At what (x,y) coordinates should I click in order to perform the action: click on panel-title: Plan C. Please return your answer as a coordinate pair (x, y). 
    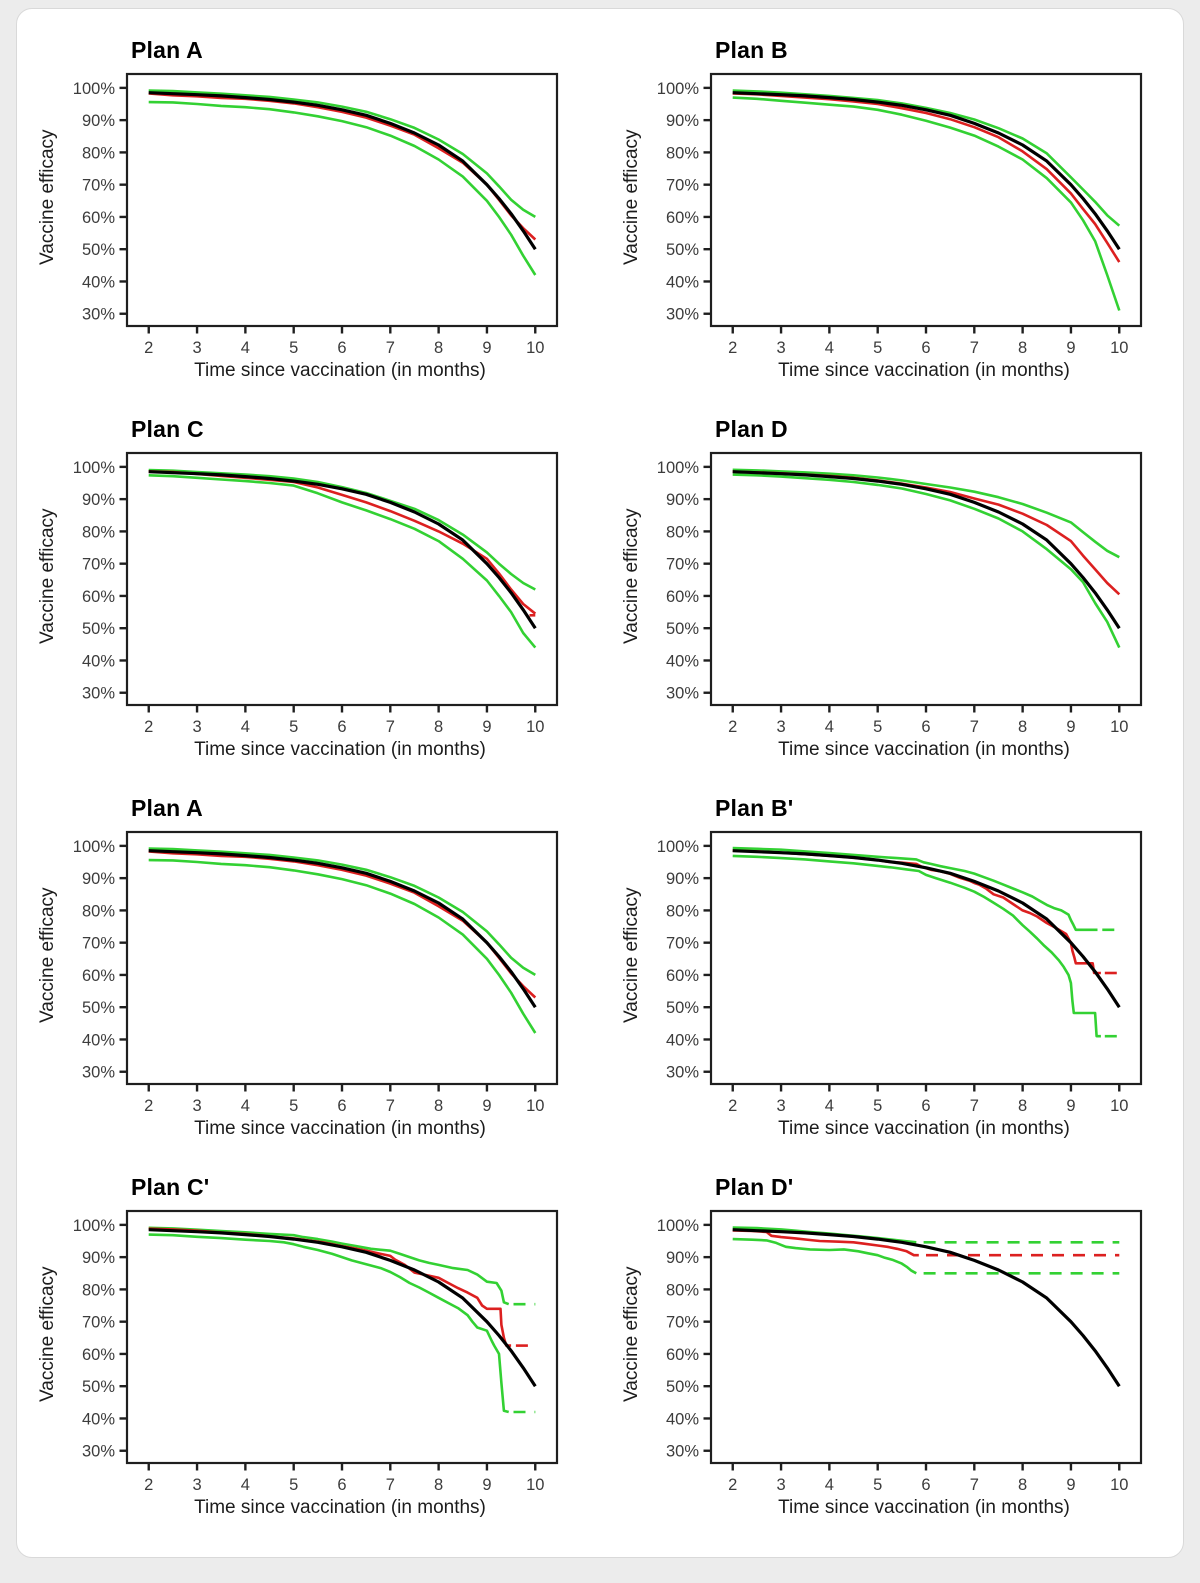
    Looking at the image, I should click on (167, 429).